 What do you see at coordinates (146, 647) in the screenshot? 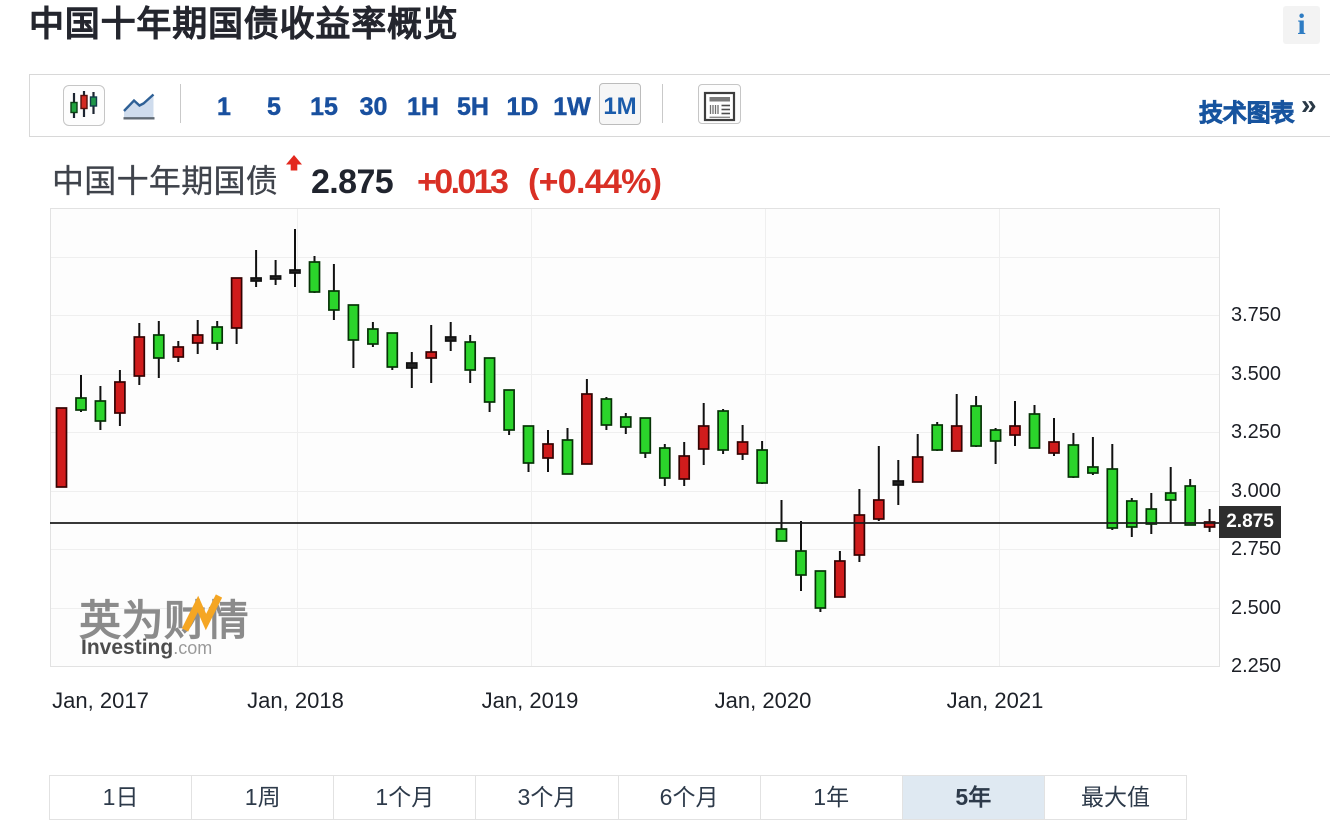
I see `svg-text: Investing.com` at bounding box center [146, 647].